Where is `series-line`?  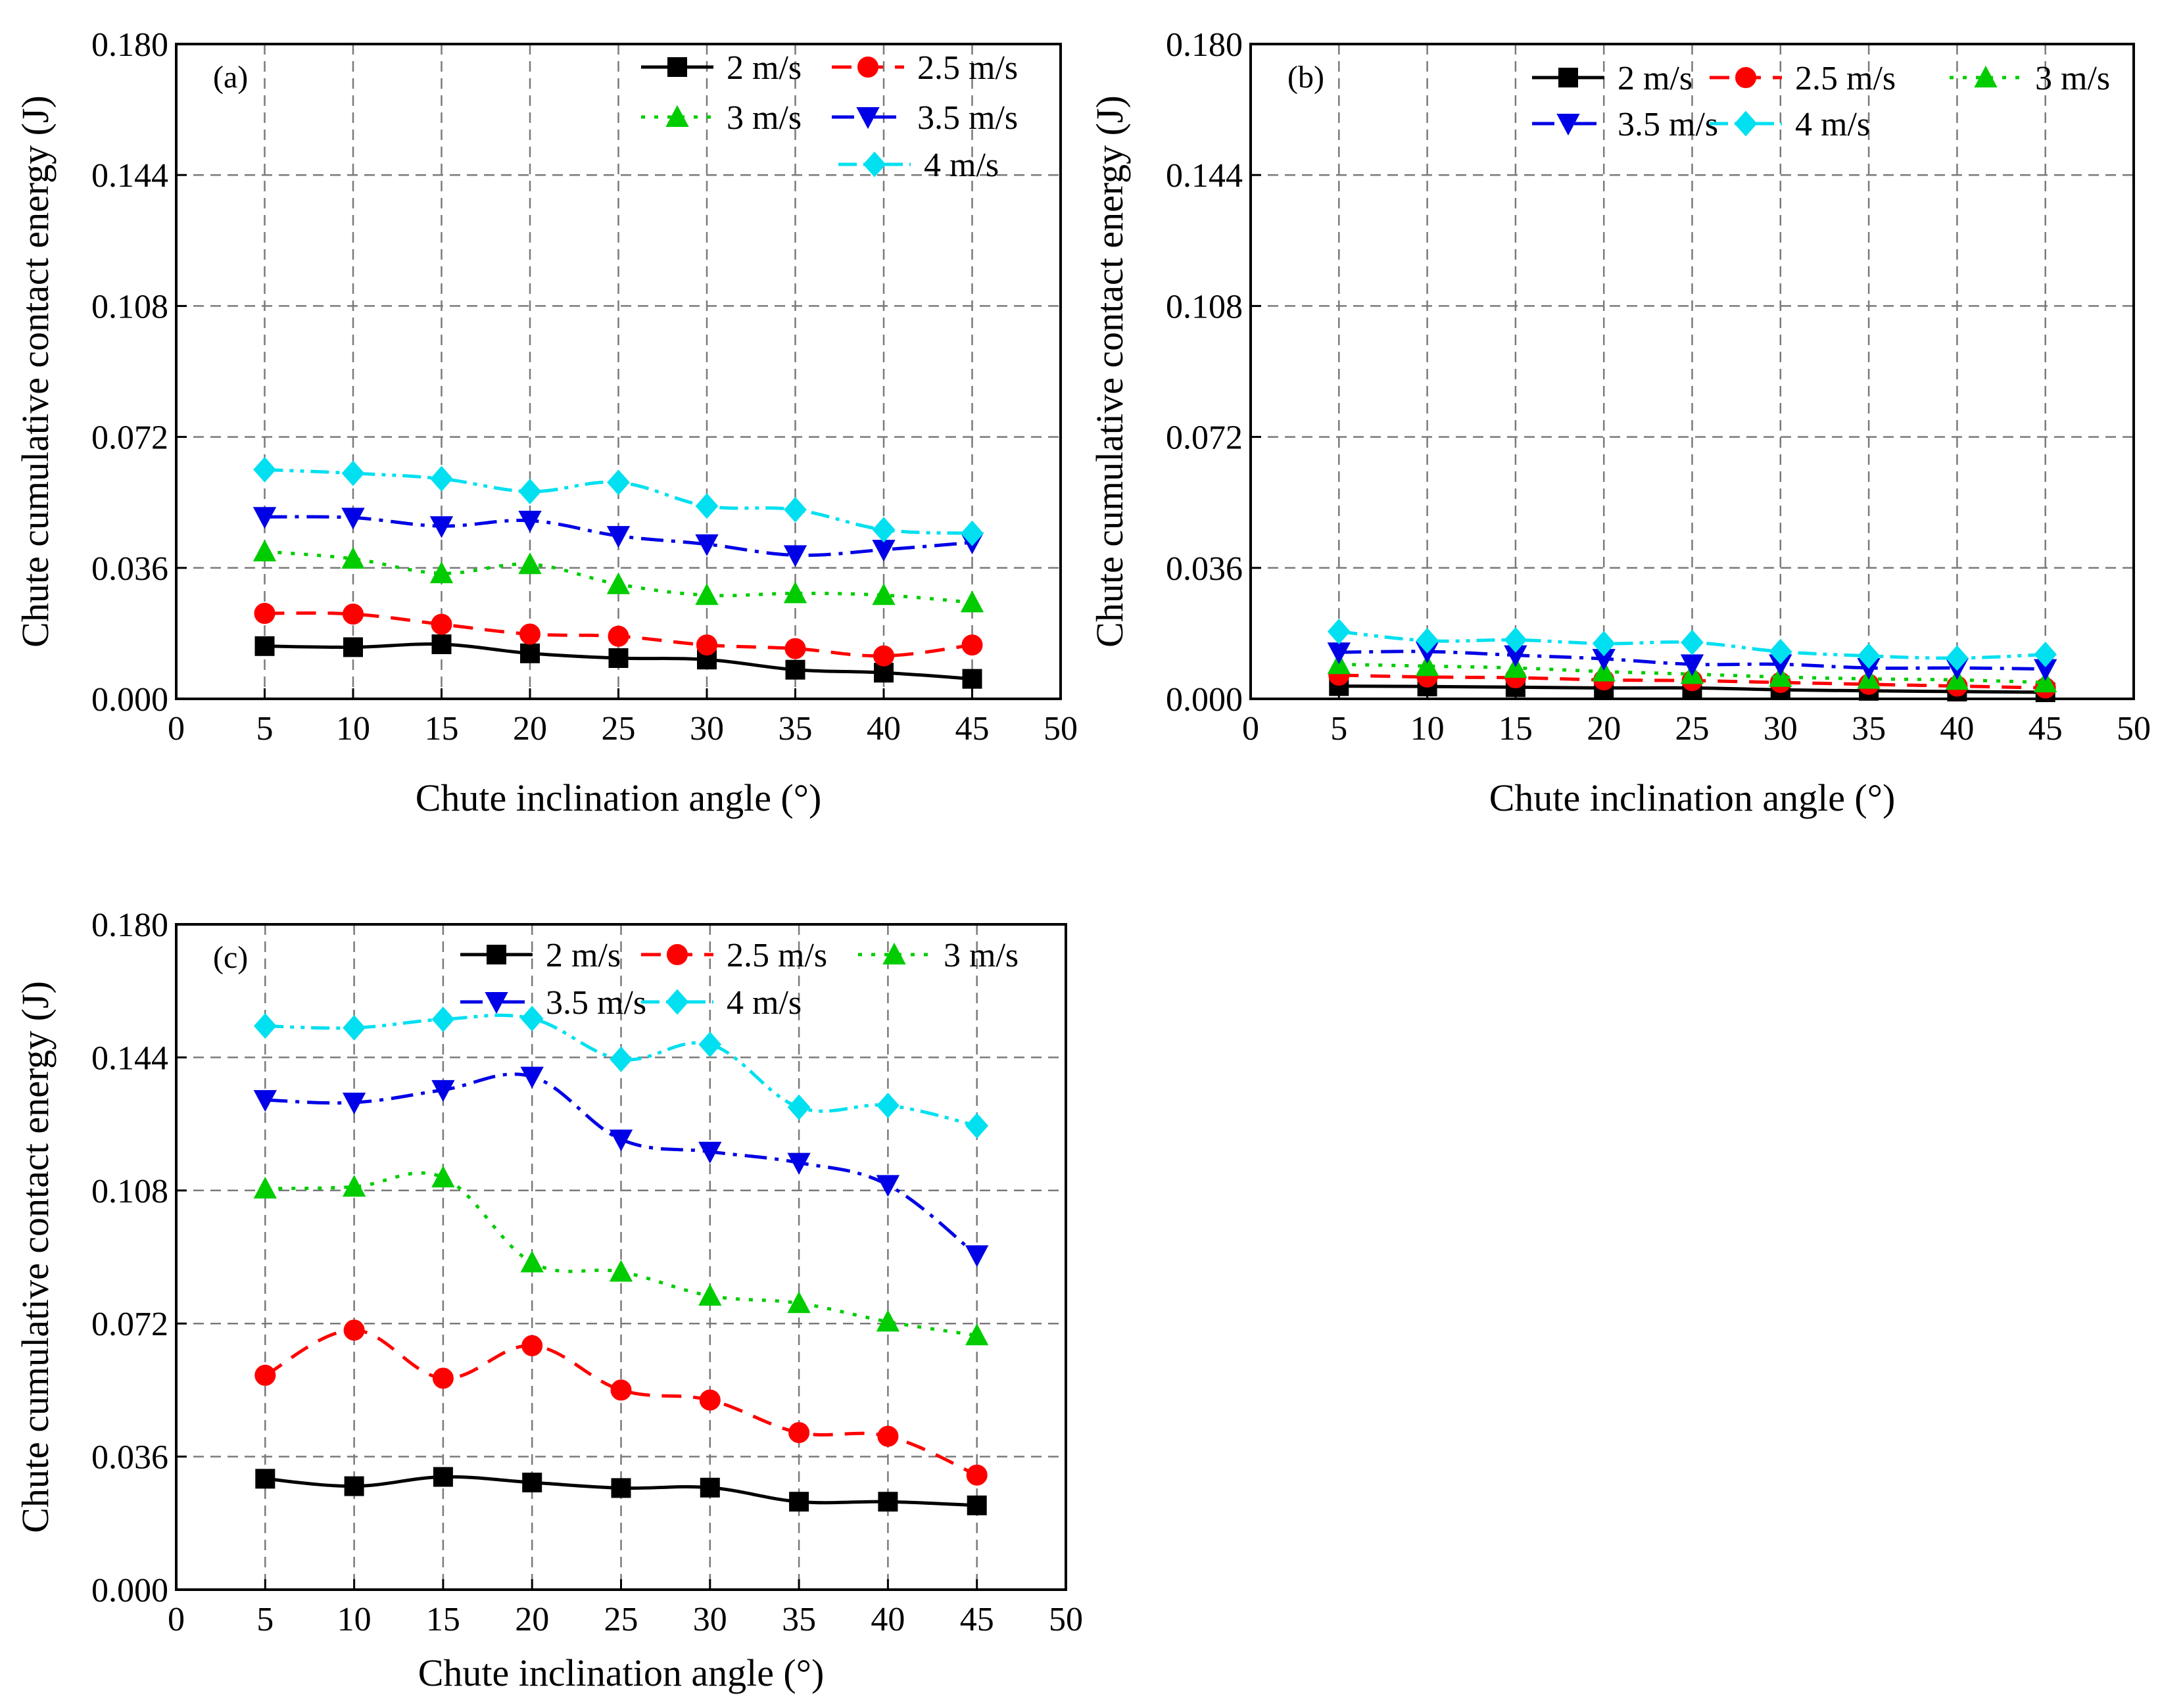 series-line is located at coordinates (621, 1254).